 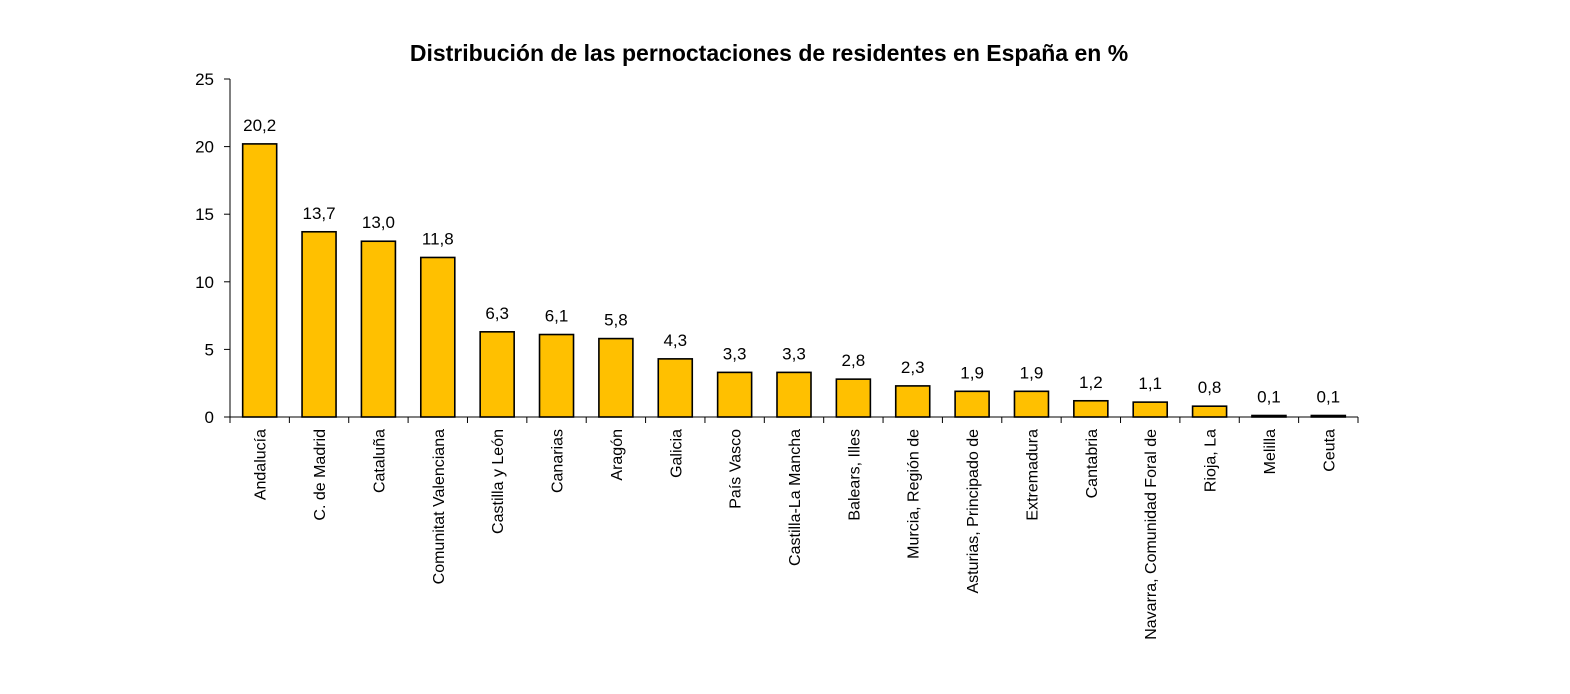 What do you see at coordinates (498, 481) in the screenshot?
I see `category-label: Castilla y León` at bounding box center [498, 481].